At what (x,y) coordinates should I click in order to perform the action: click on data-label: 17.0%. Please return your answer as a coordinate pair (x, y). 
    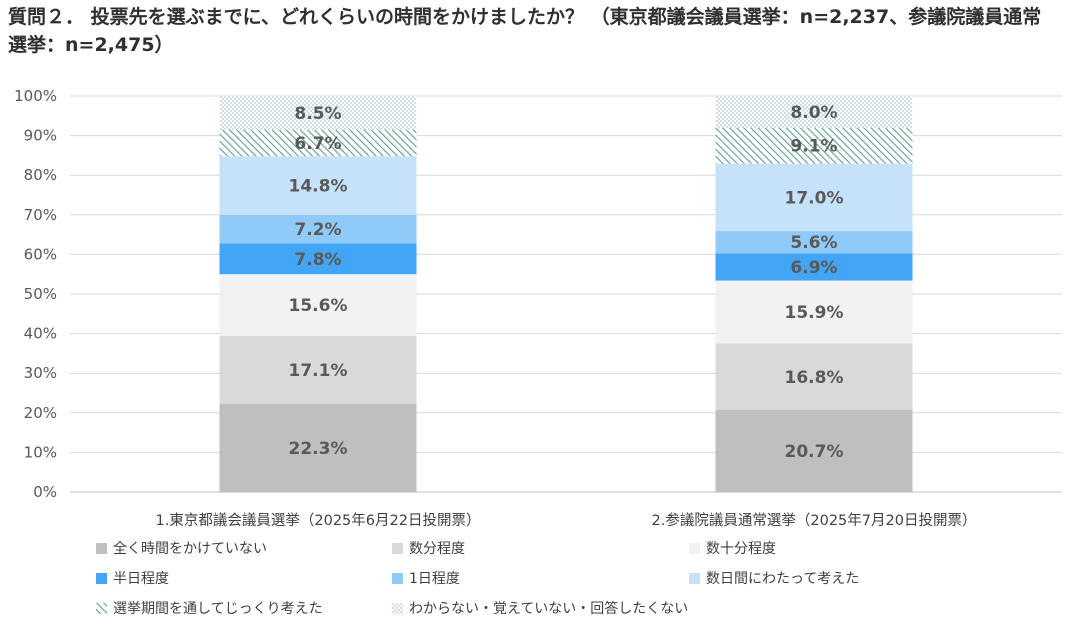
    Looking at the image, I should click on (814, 198).